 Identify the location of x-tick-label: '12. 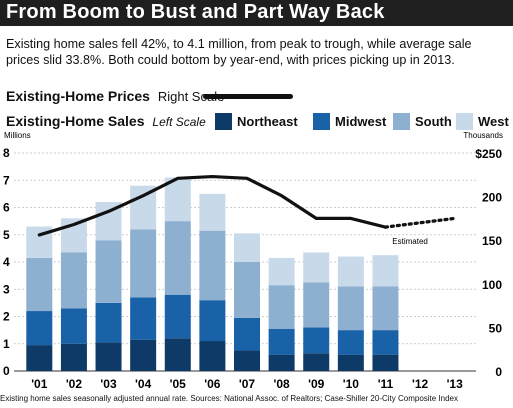
(420, 384).